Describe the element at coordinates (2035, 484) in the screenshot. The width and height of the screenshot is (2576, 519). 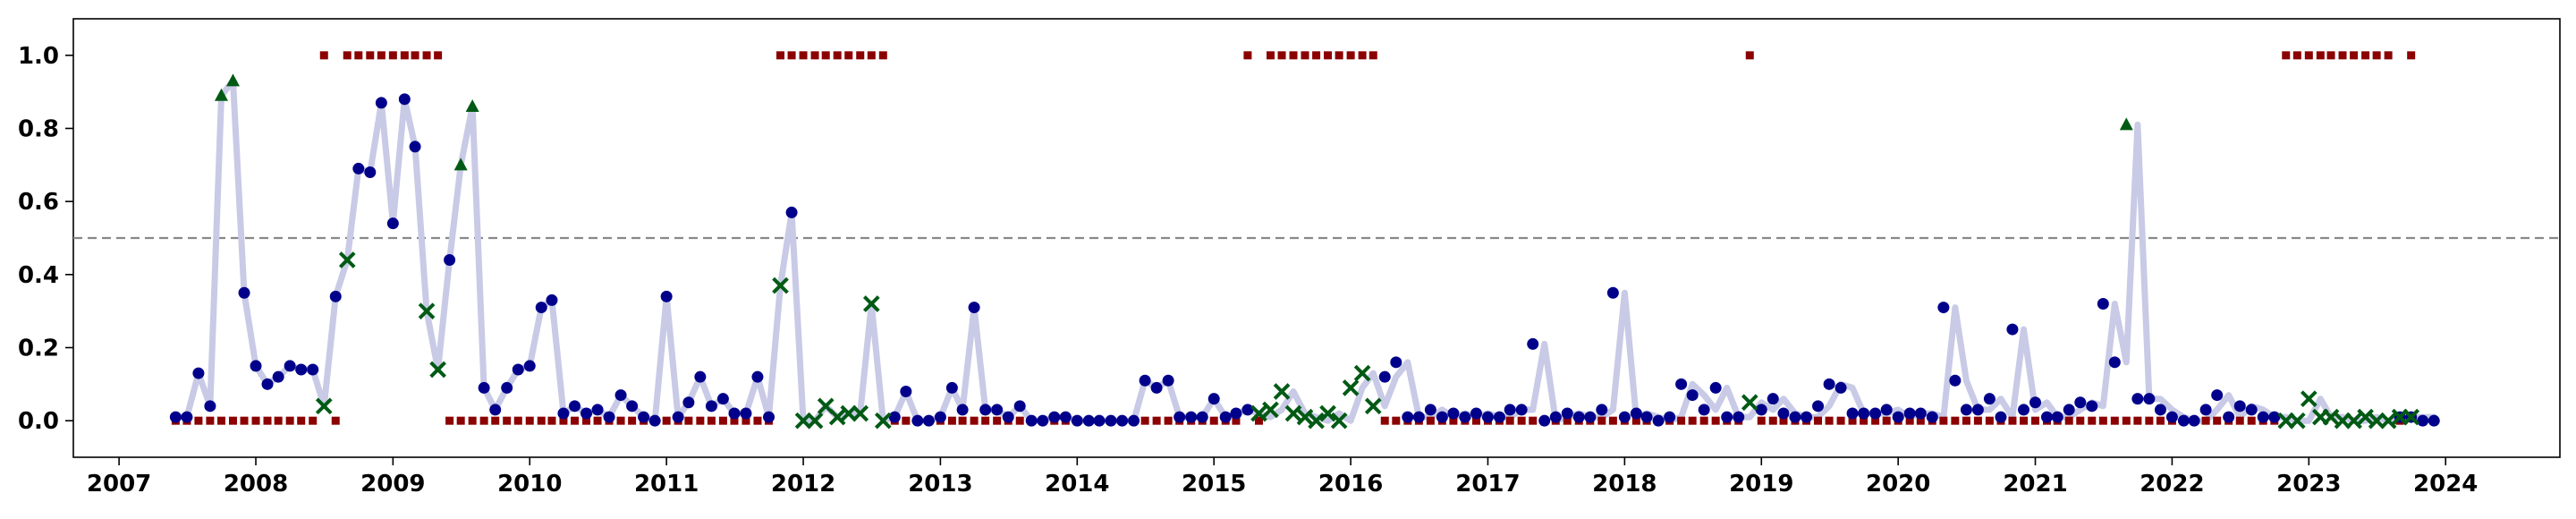
I see `x-tick-label: 2021` at that location.